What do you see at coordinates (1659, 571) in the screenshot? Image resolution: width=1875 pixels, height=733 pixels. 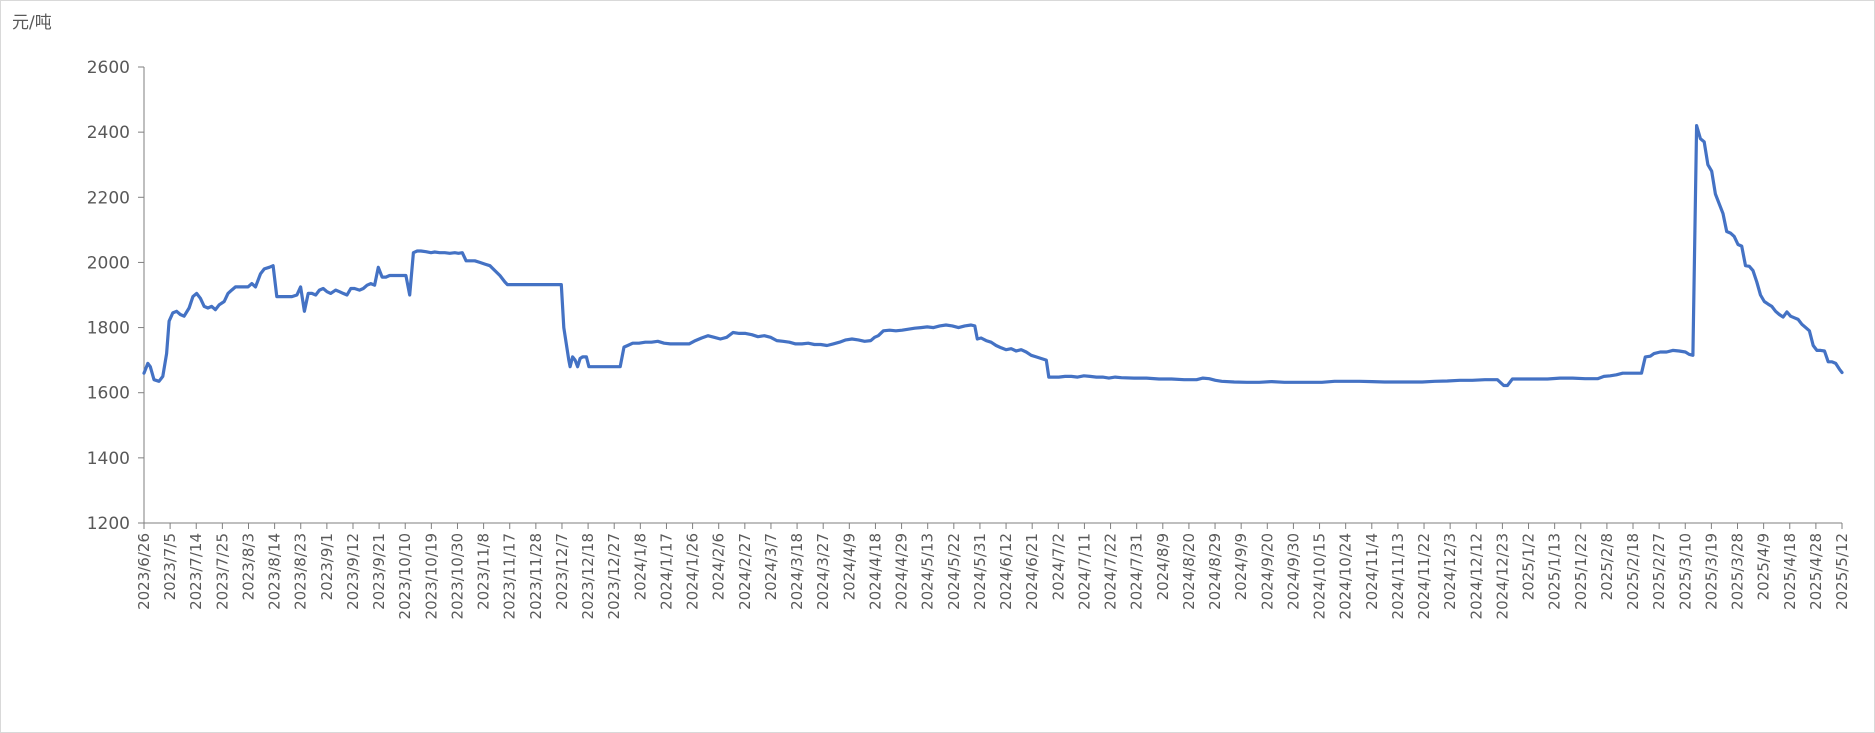 I see `x-tick-label: 2025/2/27` at bounding box center [1659, 571].